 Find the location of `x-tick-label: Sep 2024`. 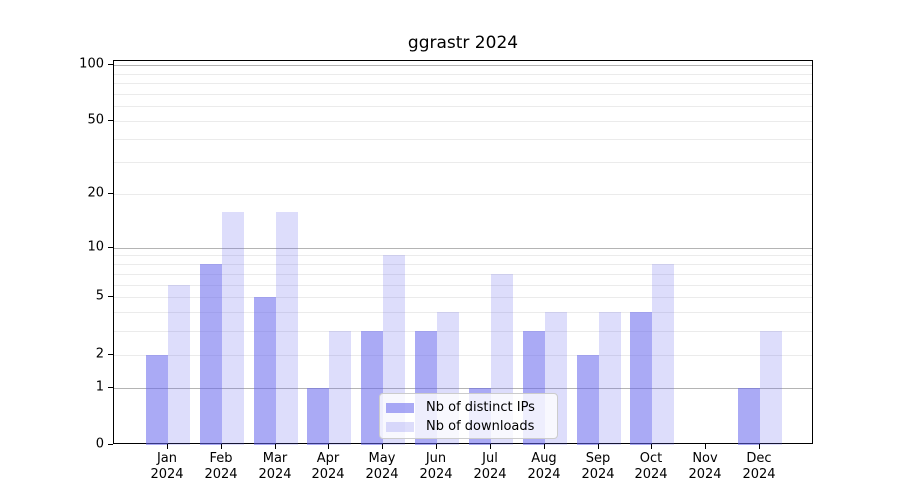

x-tick-label: Sep 2024 is located at coordinates (598, 466).